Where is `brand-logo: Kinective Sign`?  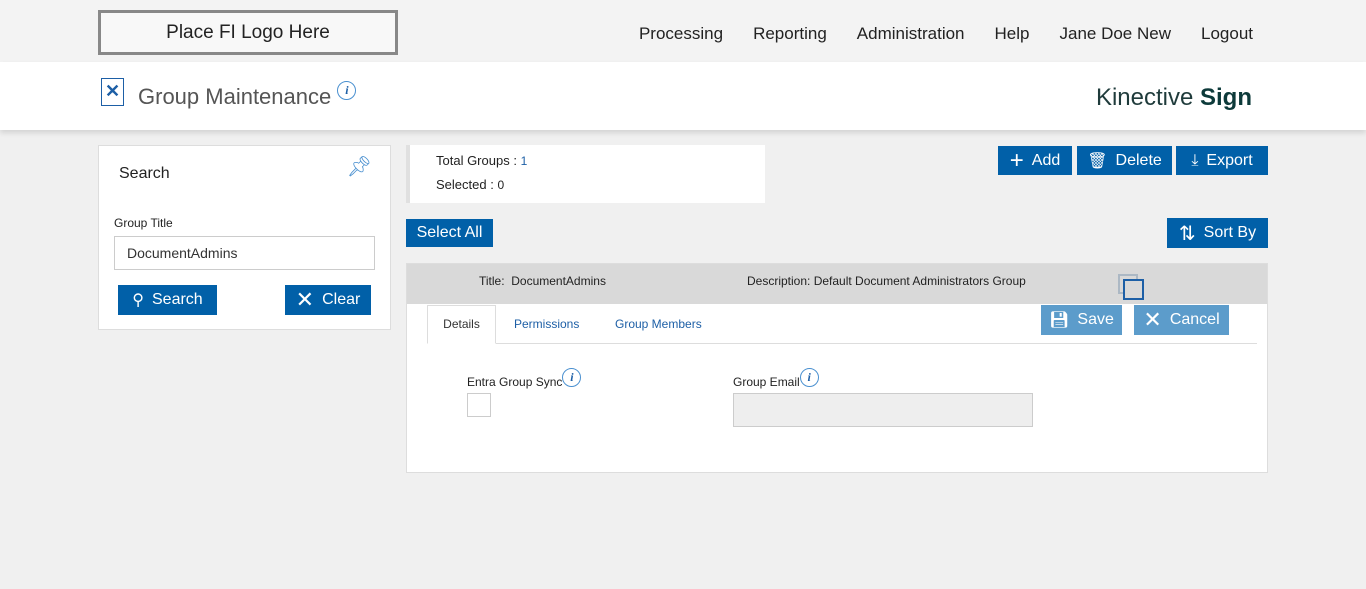 brand-logo: Kinective Sign is located at coordinates (1174, 98).